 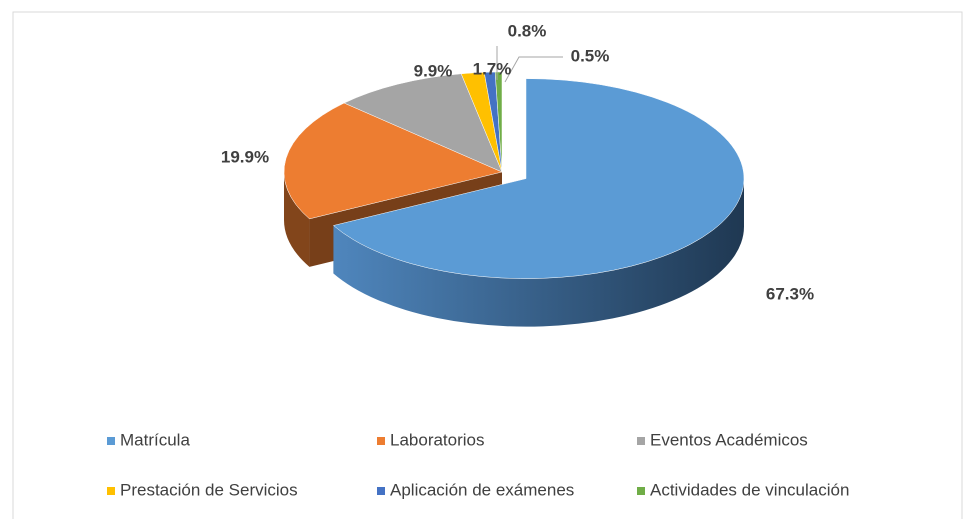 What do you see at coordinates (437, 439) in the screenshot?
I see `legend-label: Laboratorios` at bounding box center [437, 439].